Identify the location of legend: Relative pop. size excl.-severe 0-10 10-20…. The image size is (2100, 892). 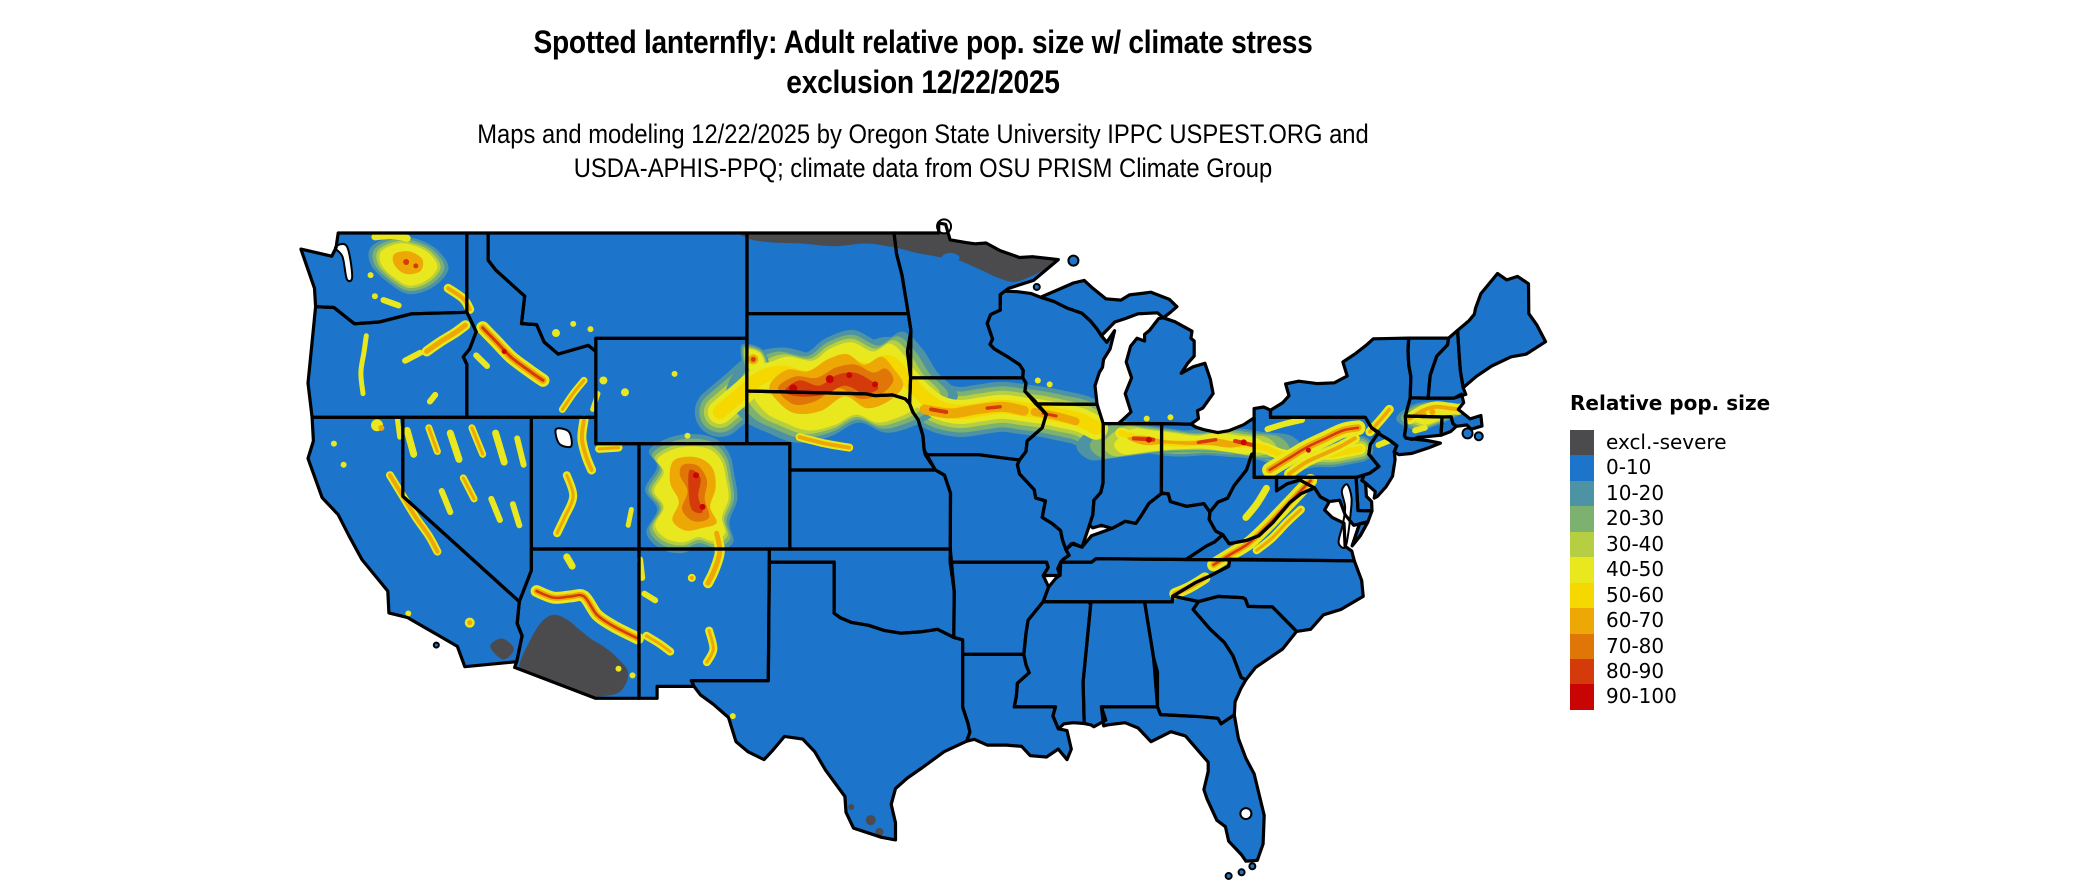
(1670, 550).